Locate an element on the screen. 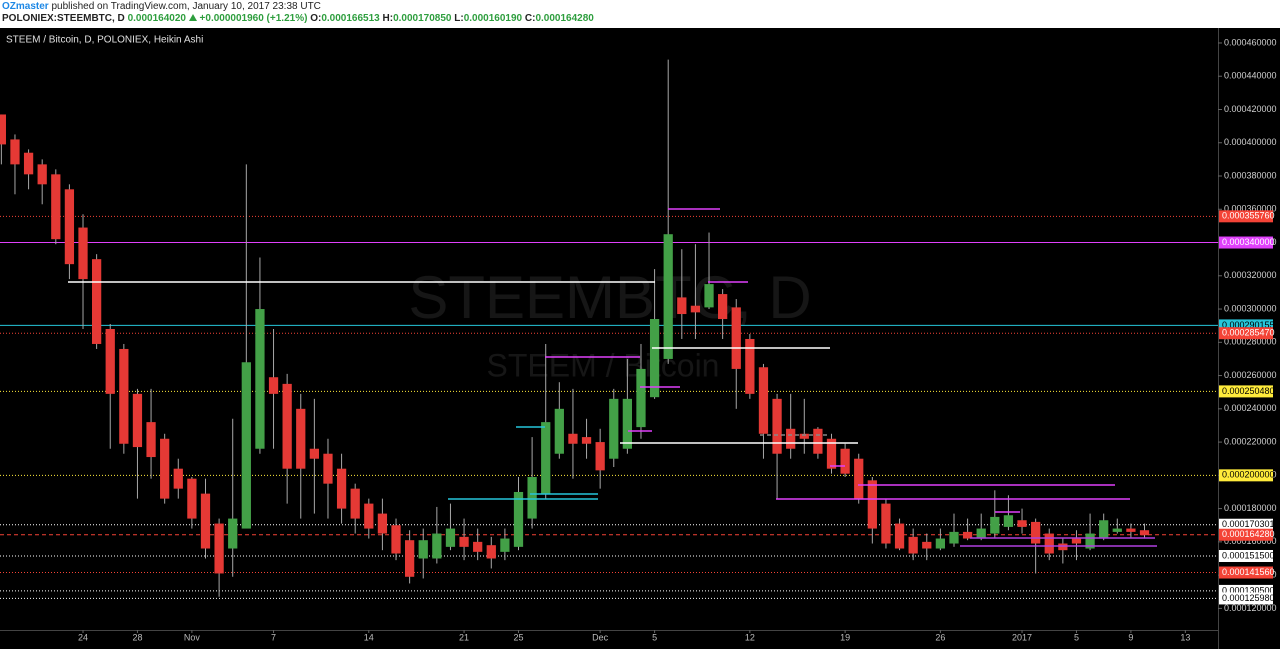  x-tick-label: Dec is located at coordinates (600, 637).